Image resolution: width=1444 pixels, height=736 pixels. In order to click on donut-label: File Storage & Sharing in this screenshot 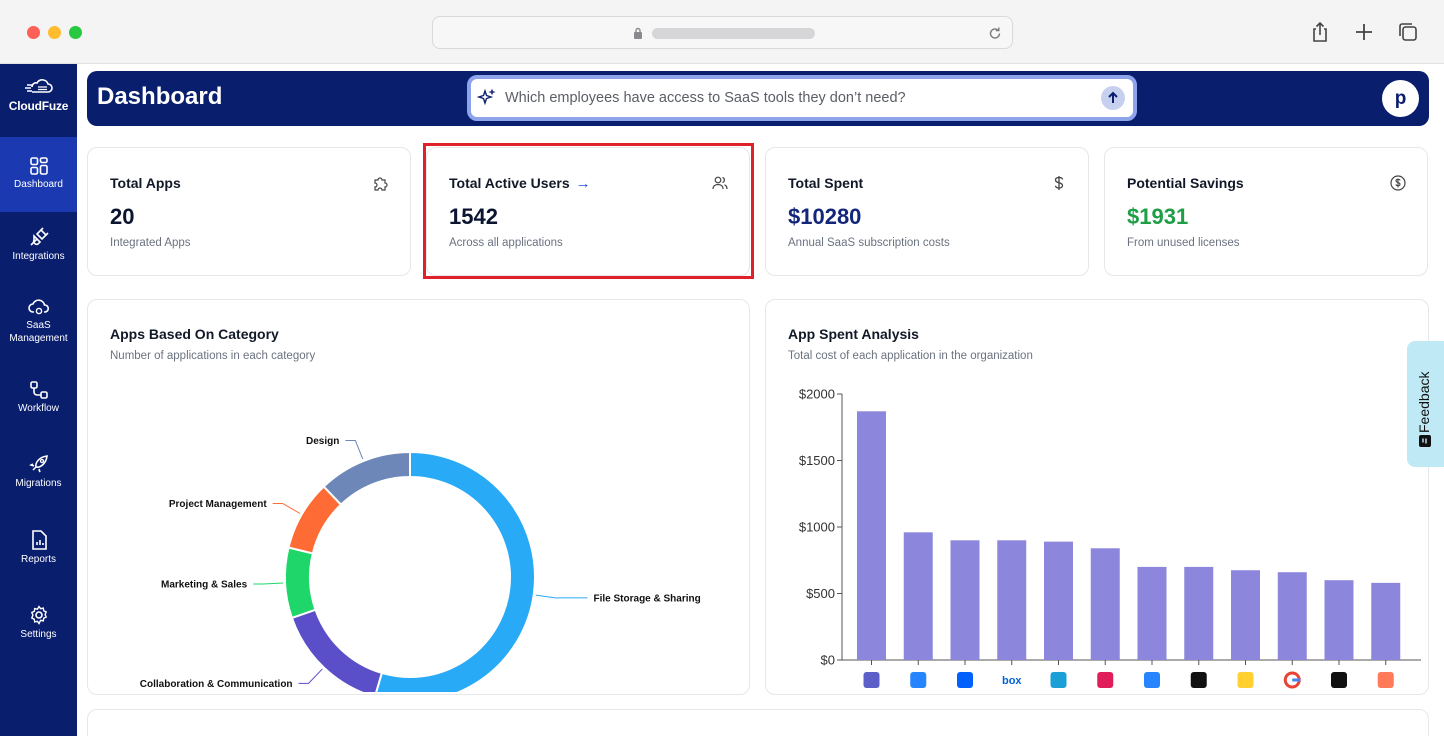, I will do `click(647, 598)`.